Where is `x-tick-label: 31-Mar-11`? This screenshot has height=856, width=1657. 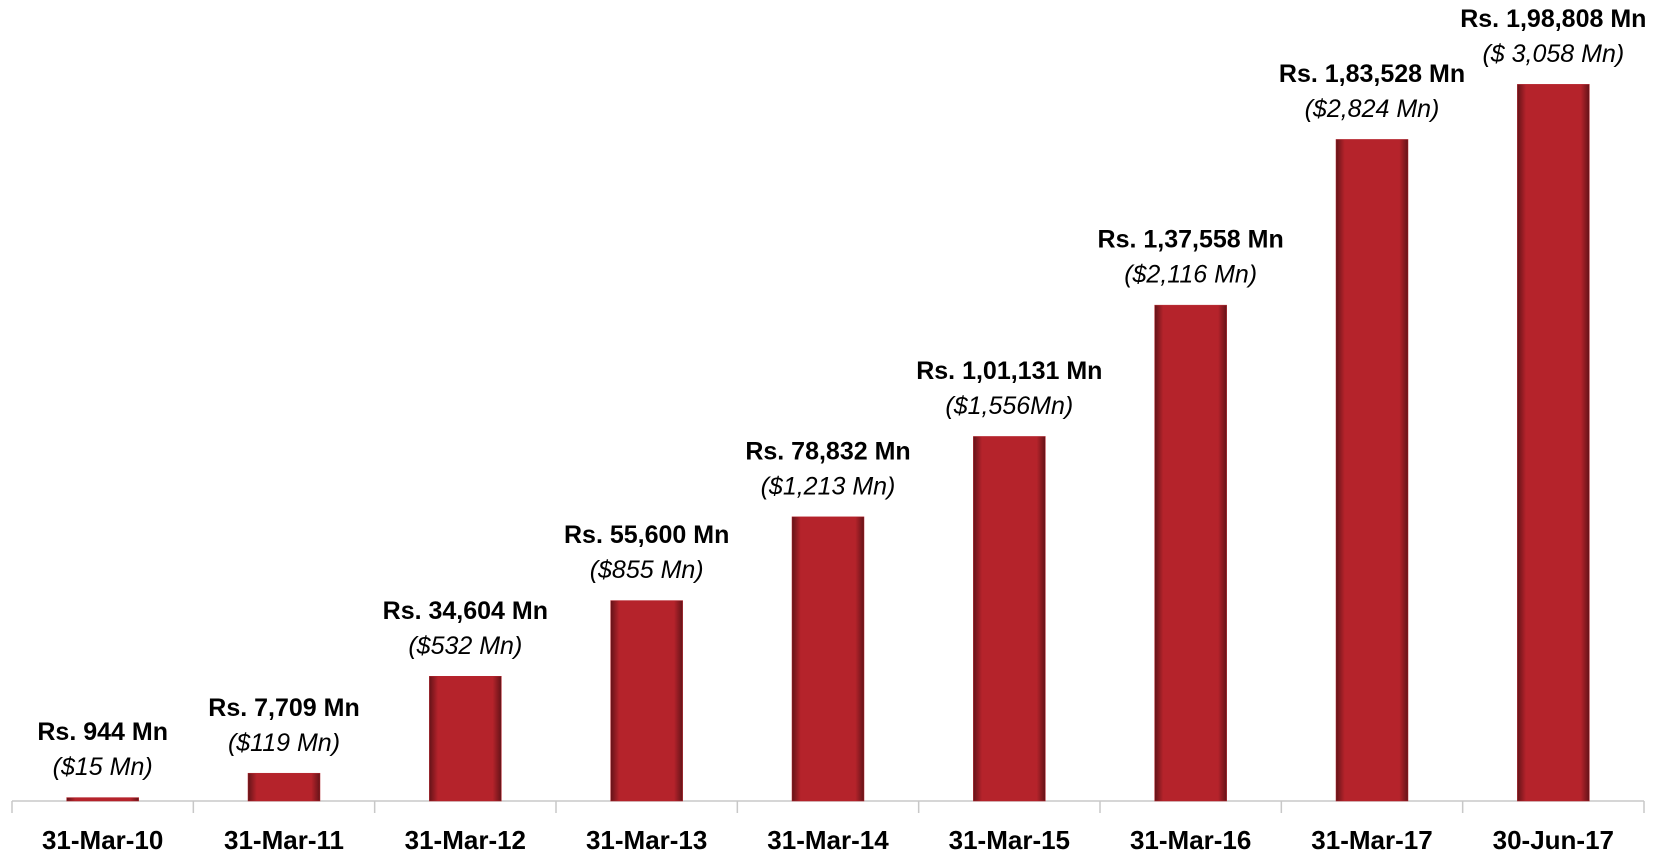 x-tick-label: 31-Mar-11 is located at coordinates (284, 840).